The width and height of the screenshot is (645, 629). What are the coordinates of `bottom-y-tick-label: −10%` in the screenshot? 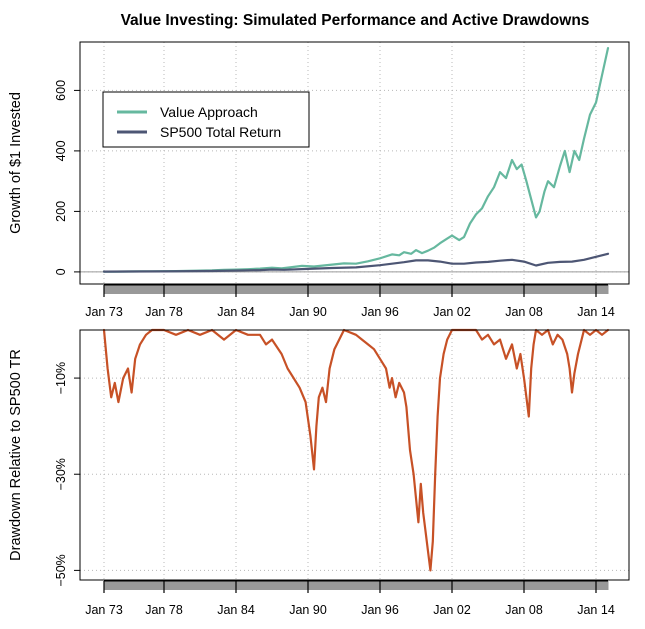 It's located at (61, 378).